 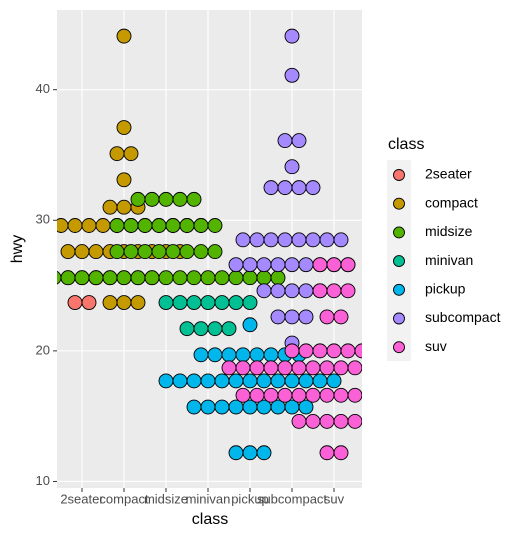 I want to click on x-tick-label: 2seater, so click(x=82, y=498).